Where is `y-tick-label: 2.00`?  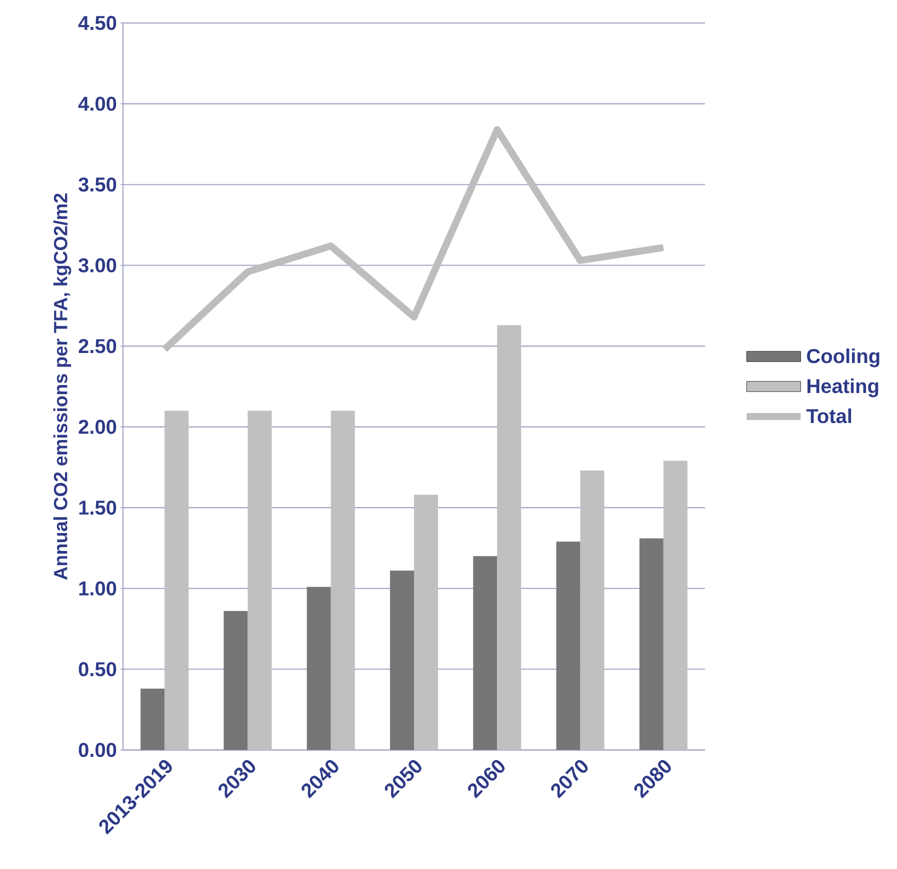
y-tick-label: 2.00 is located at coordinates (97, 427).